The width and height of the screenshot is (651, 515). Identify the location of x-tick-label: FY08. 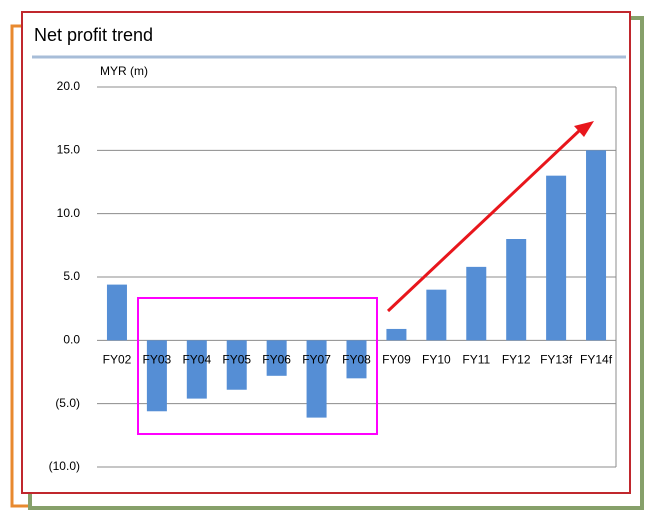
(356, 360).